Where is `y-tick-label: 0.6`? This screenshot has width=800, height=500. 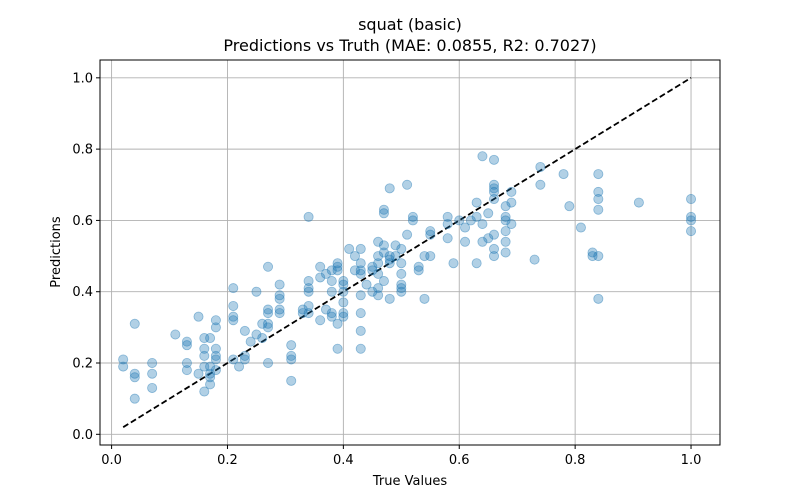 y-tick-label: 0.6 is located at coordinates (82, 221).